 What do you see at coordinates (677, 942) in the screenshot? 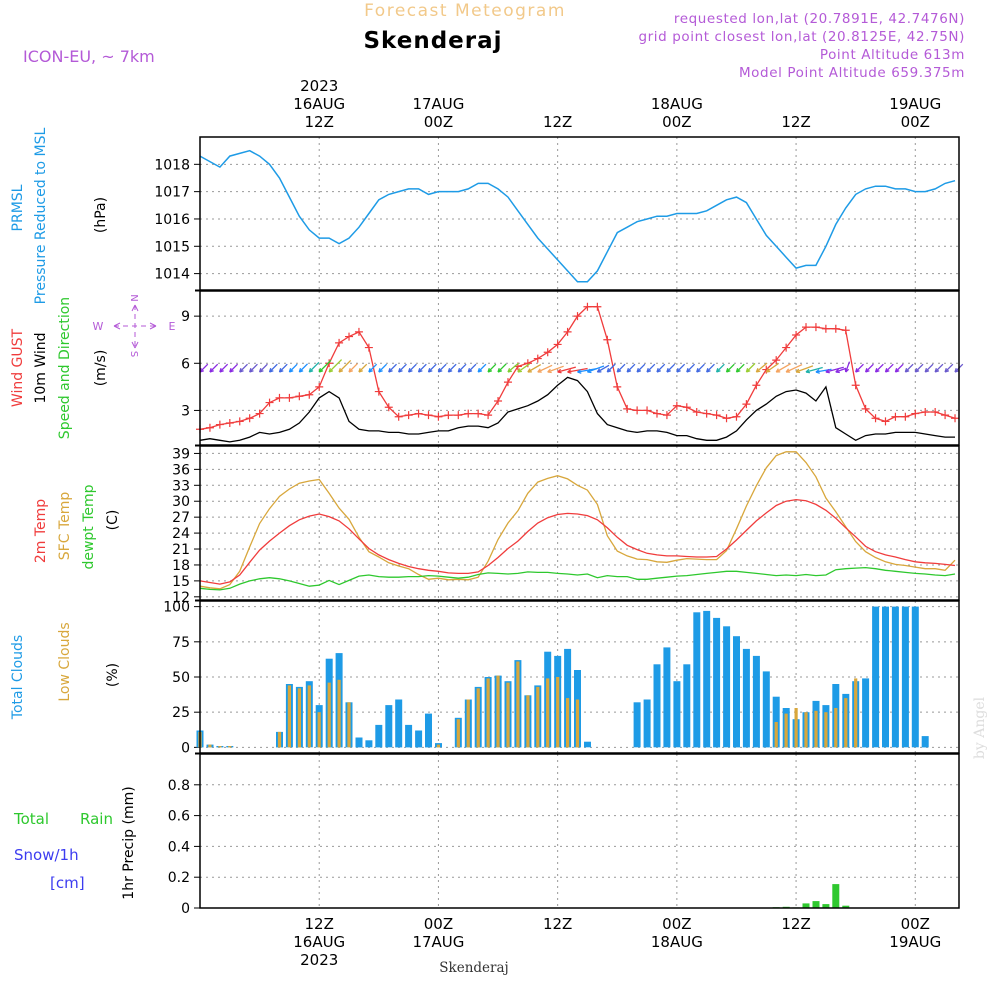
I see `bottom-time-label: 18AUG` at bounding box center [677, 942].